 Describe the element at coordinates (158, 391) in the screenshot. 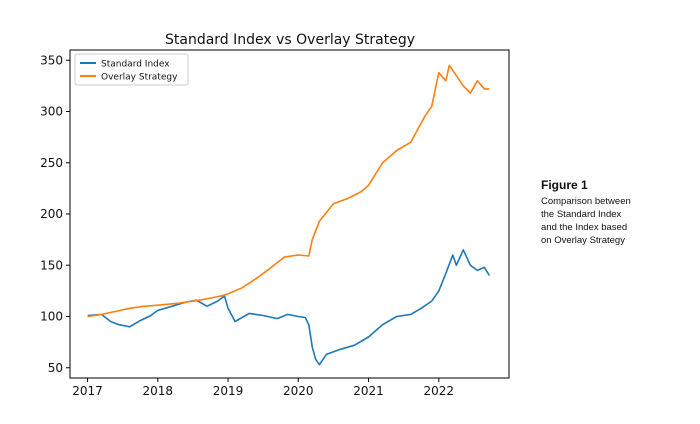

I see `x-tick-label: 2018` at that location.